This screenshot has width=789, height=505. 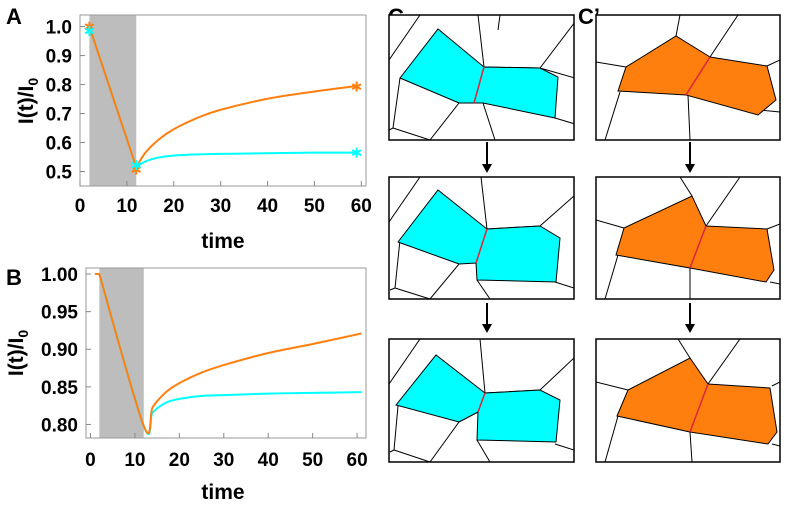 I want to click on y-axis-title-a: I(t)/I0, so click(x=28, y=101).